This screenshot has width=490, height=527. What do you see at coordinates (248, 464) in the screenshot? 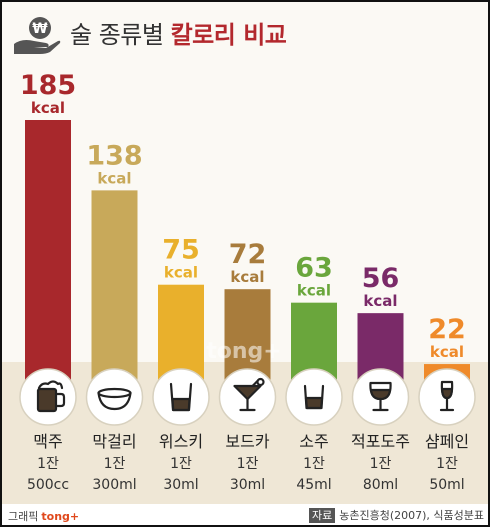
I see `serving-label-4: 1잔` at bounding box center [248, 464].